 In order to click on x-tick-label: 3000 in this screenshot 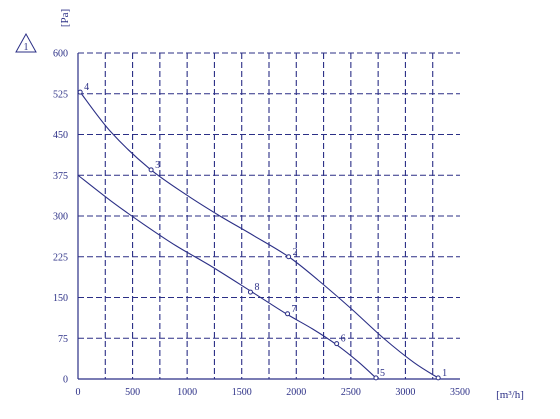, I will do `click(405, 392)`.